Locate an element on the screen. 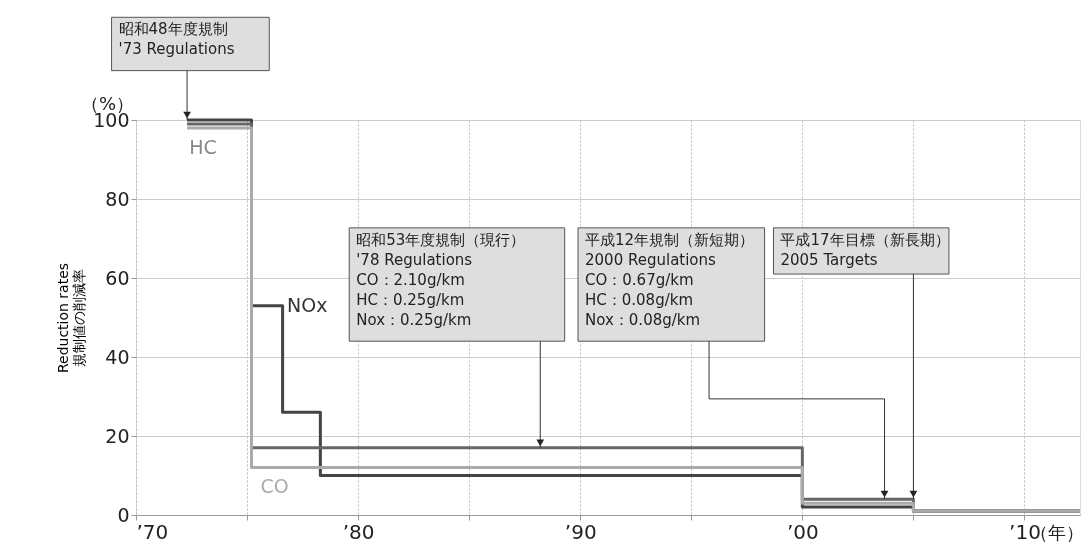 This screenshot has width=1092, height=550. x-tick-label: ’10 is located at coordinates (1025, 531).